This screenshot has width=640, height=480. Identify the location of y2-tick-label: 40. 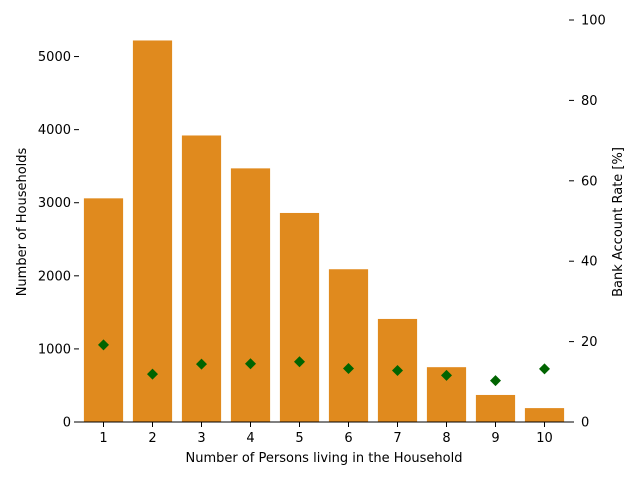
(589, 262).